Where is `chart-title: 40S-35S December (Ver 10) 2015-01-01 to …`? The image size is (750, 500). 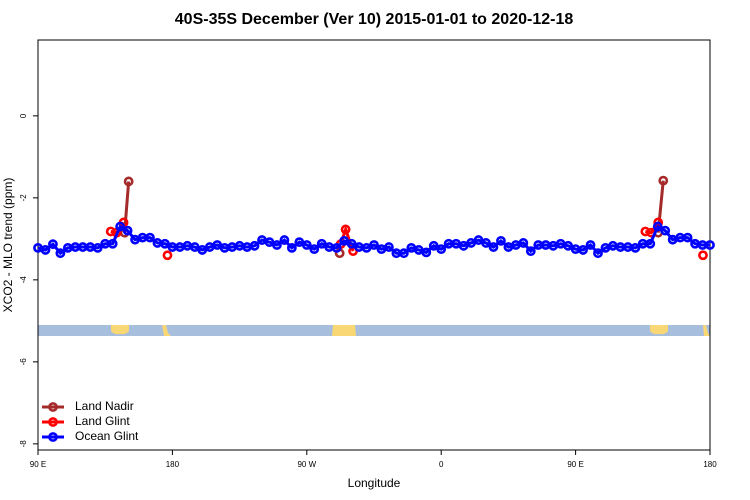
chart-title: 40S-35S December (Ver 10) 2015-01-01 to … is located at coordinates (374, 19).